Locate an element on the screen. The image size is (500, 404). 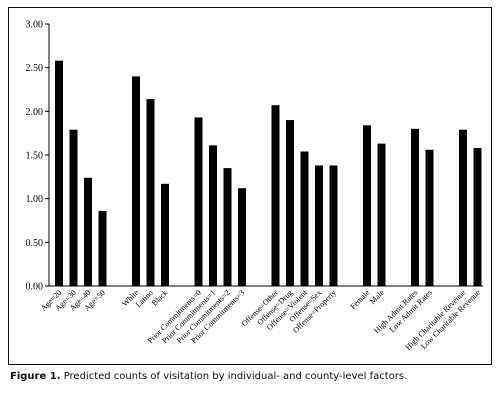
y-tick-label: 3.00 is located at coordinates (35, 25).